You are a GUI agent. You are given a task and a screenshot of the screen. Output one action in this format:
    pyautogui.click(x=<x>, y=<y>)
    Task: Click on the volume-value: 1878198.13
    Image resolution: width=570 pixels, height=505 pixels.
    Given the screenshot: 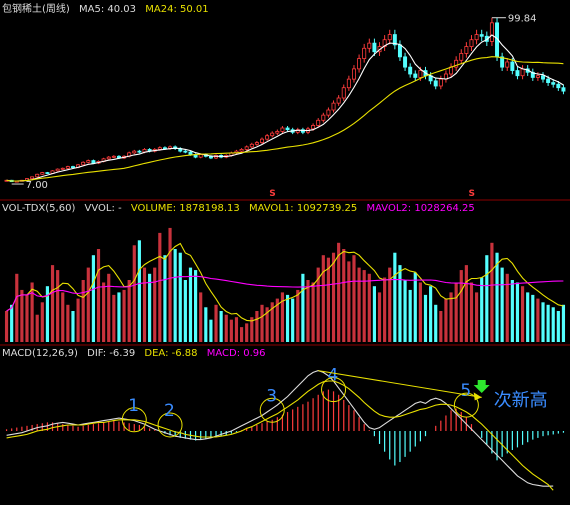 What is the action you would take?
    pyautogui.click(x=209, y=208)
    